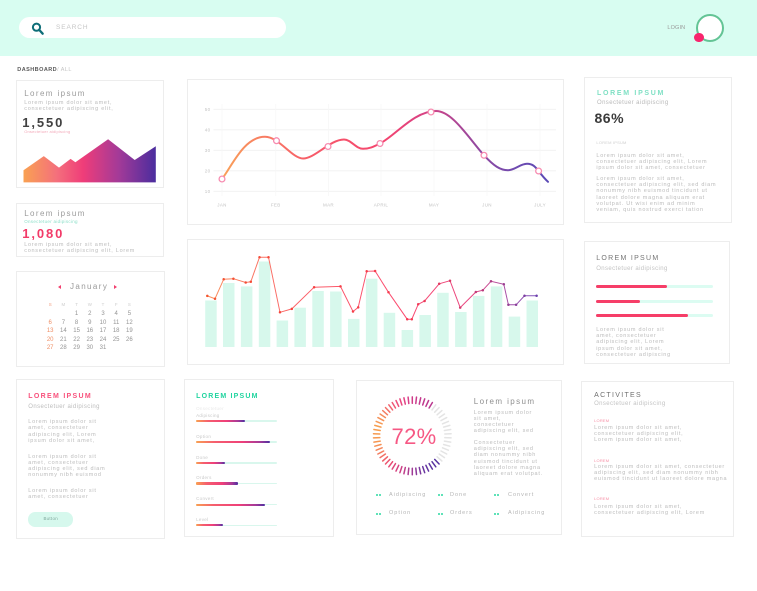 This screenshot has width=757, height=591. I want to click on svg-text: JULY, so click(540, 204).